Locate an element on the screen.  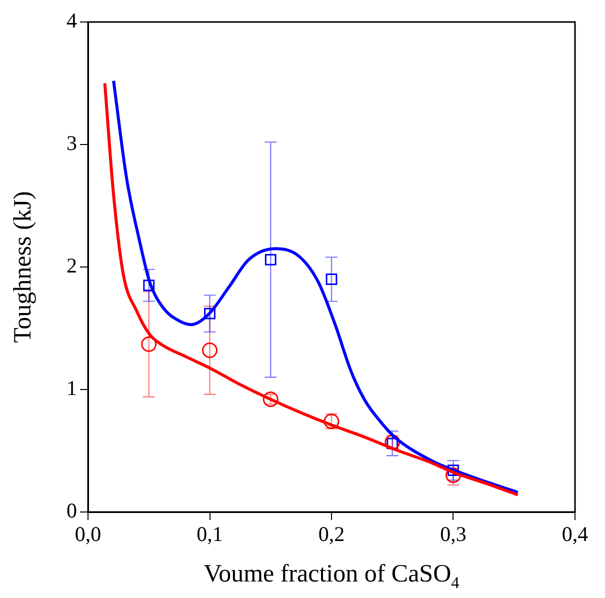
y-tick-label: 1 is located at coordinates (71, 388).